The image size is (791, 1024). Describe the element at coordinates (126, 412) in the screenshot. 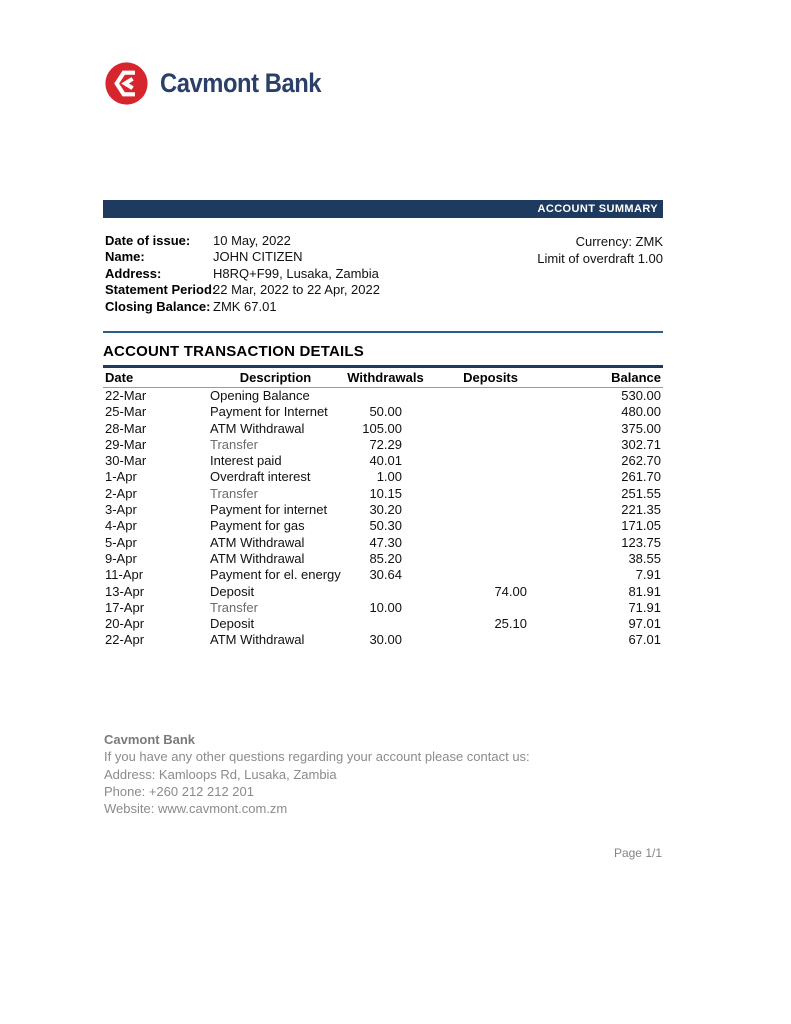

I see `cell-date: 25-Mar` at that location.